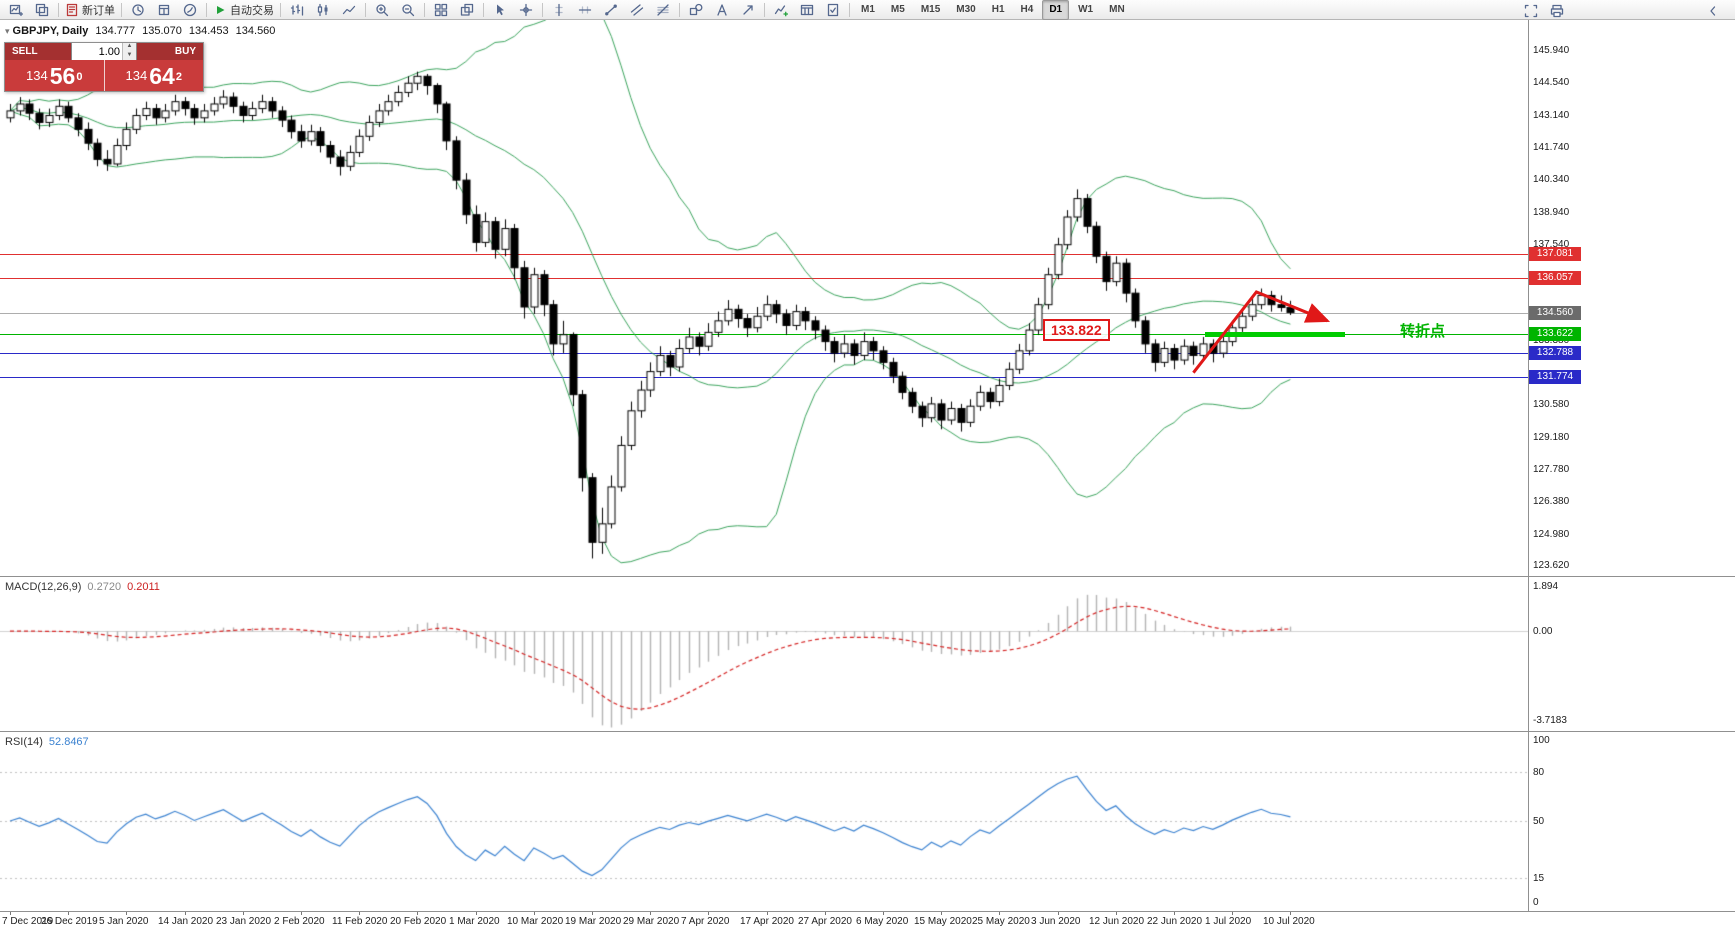 This screenshot has height=939, width=1735. Describe the element at coordinates (1275, 334) in the screenshot. I see `support-highlight-line` at that location.